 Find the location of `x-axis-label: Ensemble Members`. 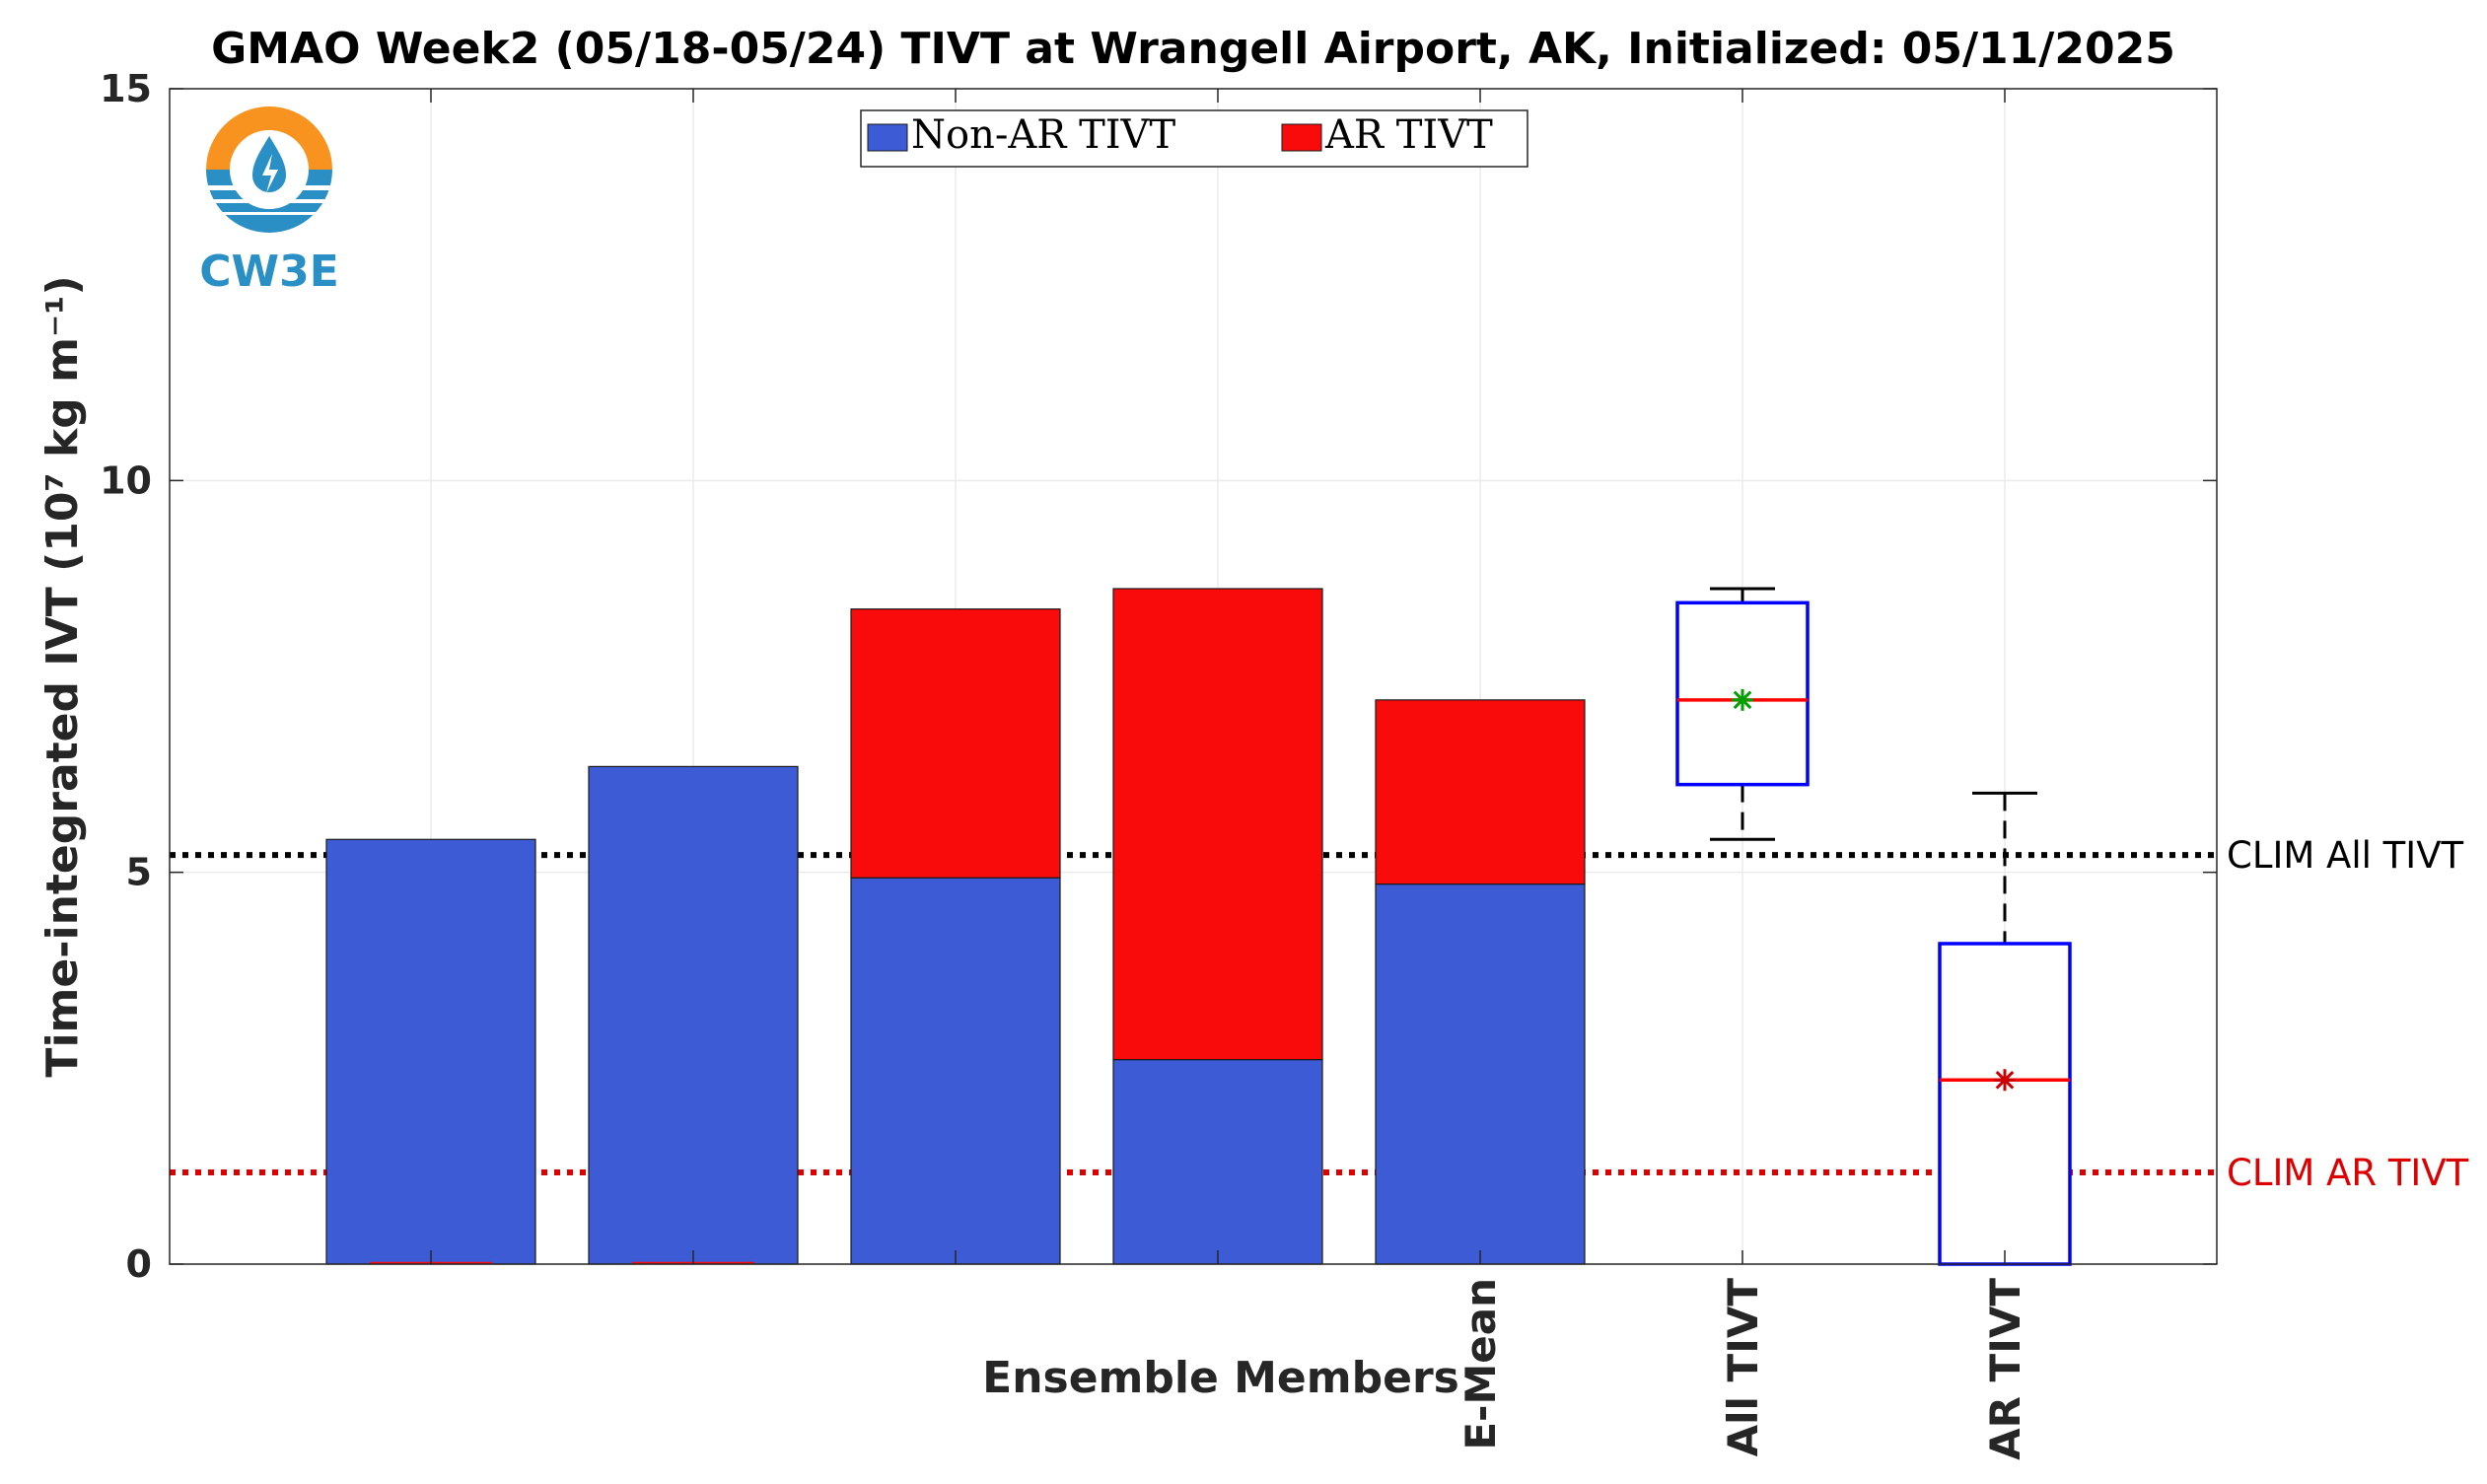

x-axis-label: Ensemble Members is located at coordinates (1220, 1378).